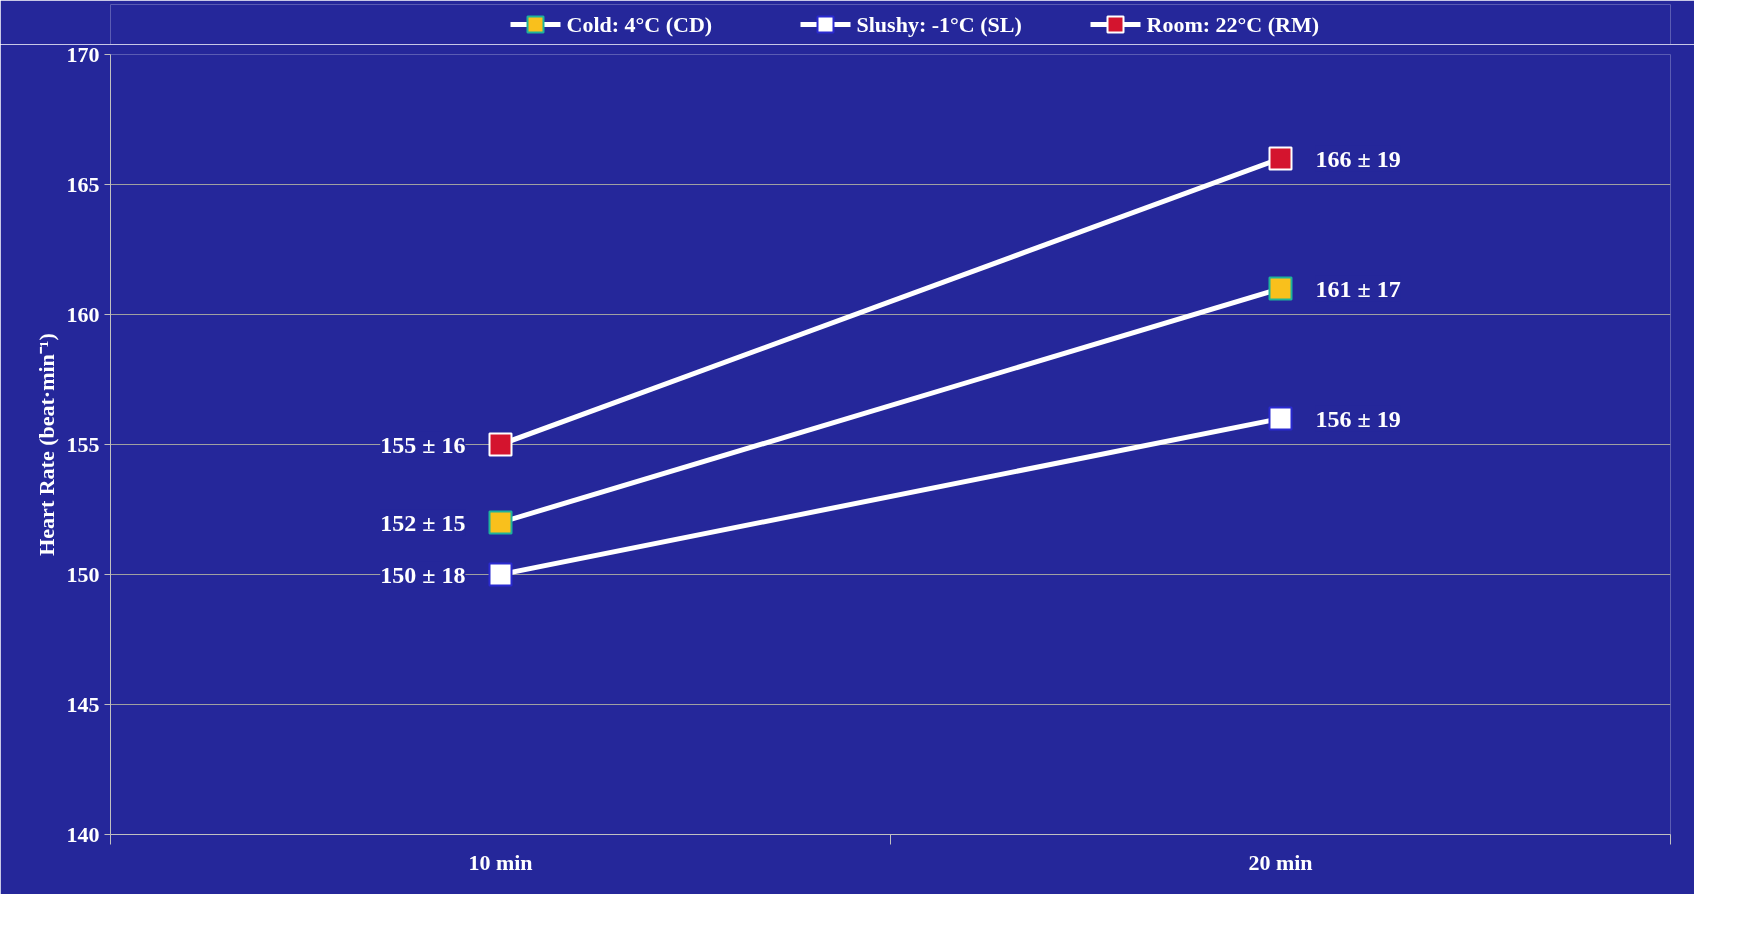 Image resolution: width=1752 pixels, height=934 pixels. I want to click on data-label: 152 ± 15, so click(423, 522).